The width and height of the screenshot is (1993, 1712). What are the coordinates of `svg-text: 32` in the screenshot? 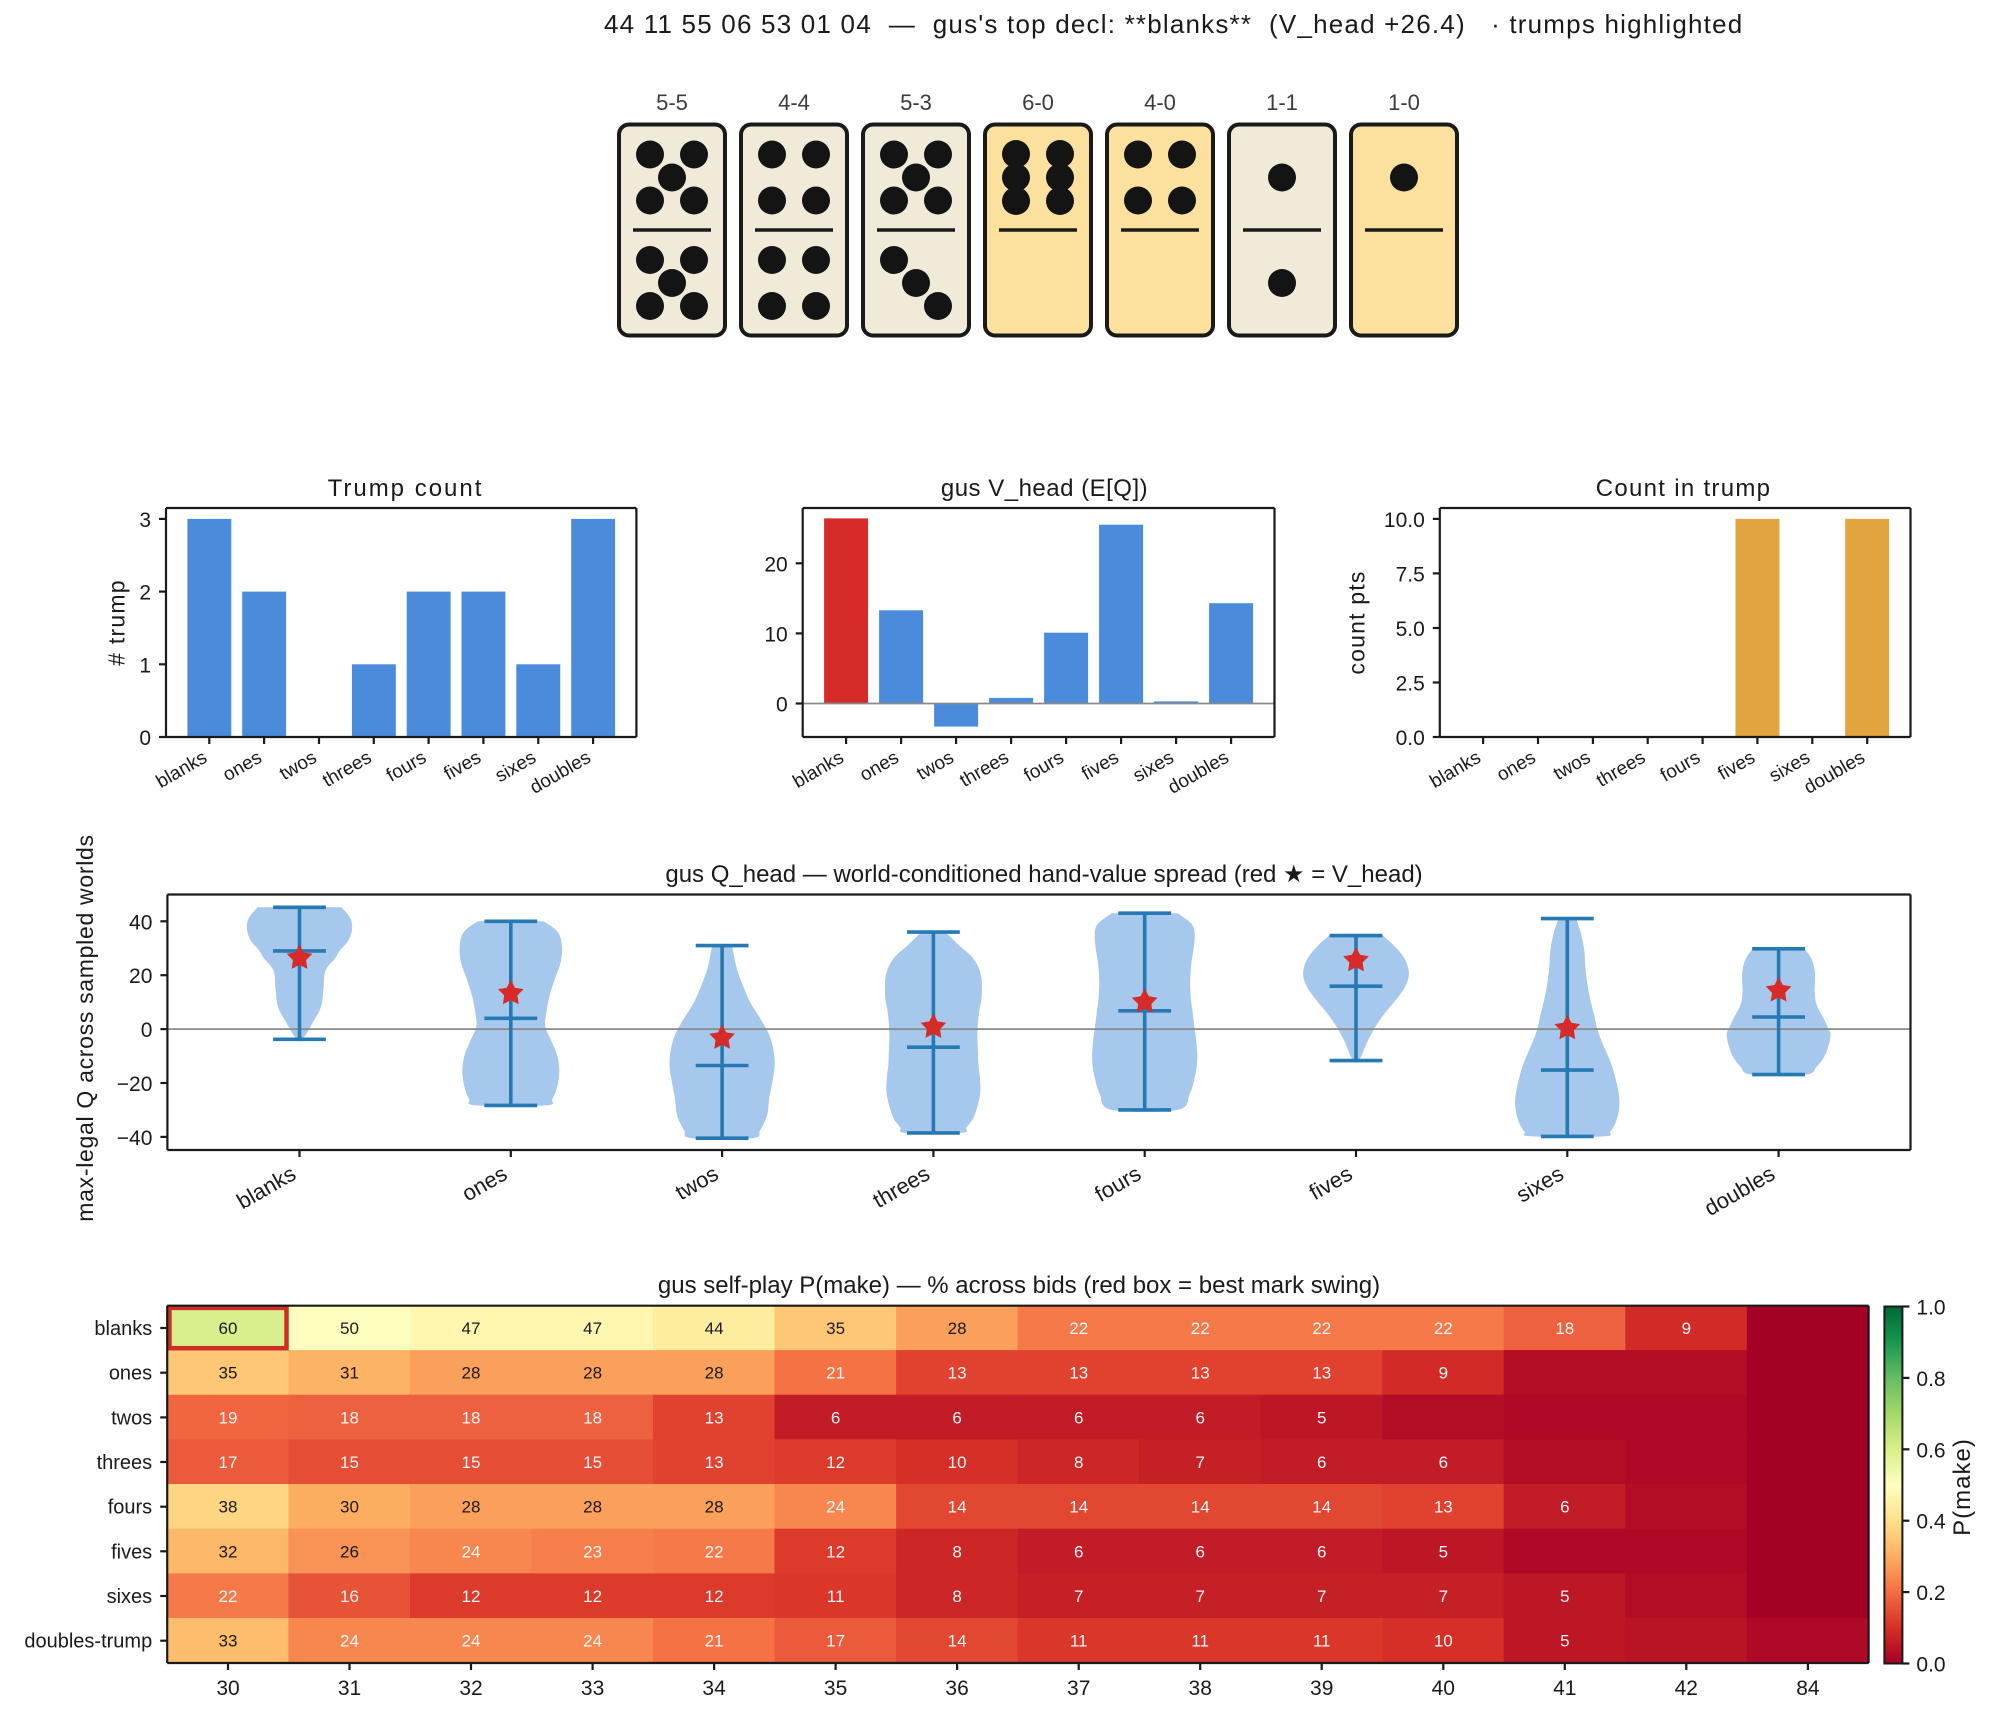 It's located at (470, 1688).